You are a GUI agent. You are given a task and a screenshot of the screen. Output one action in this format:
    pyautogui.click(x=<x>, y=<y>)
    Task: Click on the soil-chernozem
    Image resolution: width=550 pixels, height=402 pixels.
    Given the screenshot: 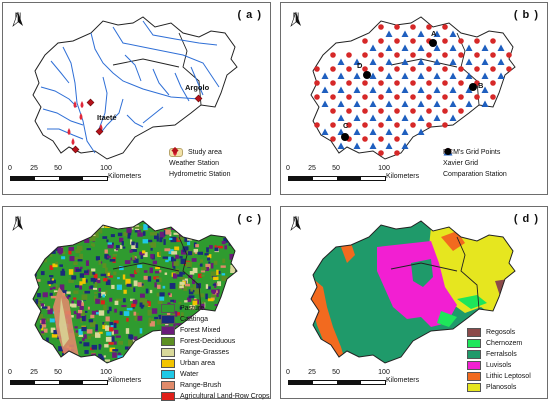 What is the action you would take?
    pyautogui.click(x=472, y=302)
    